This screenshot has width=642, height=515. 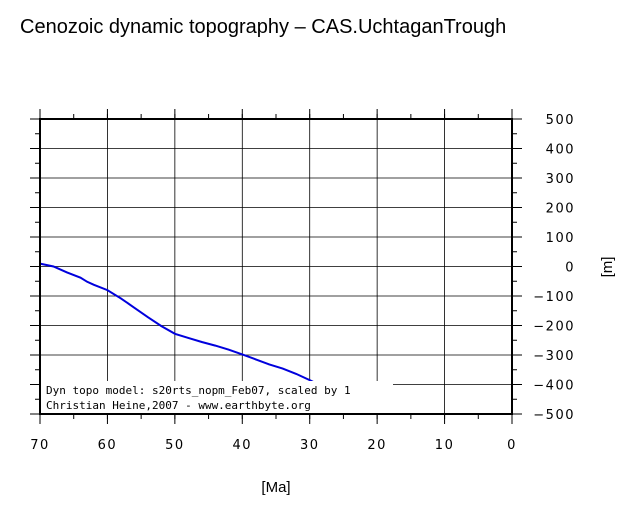 I want to click on x-tick-label: 0, so click(x=512, y=445).